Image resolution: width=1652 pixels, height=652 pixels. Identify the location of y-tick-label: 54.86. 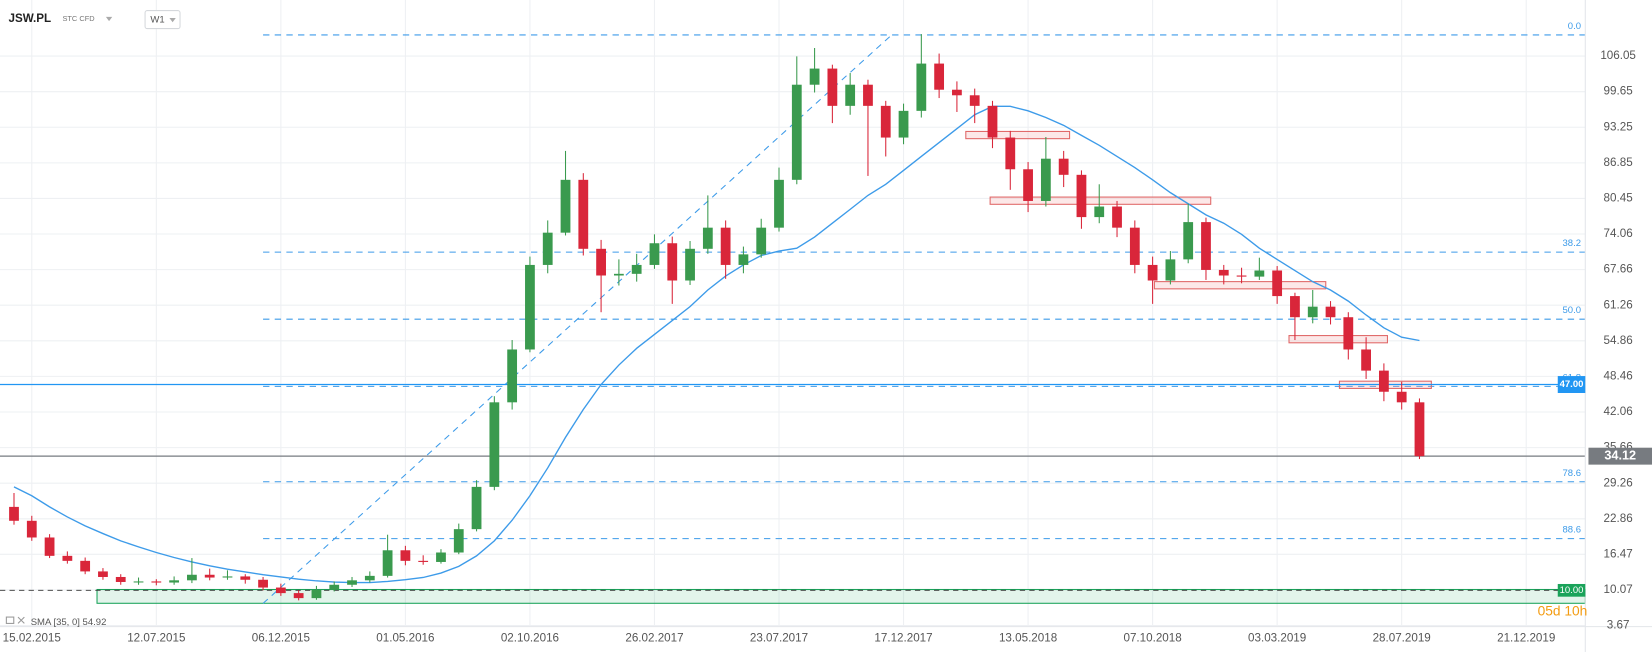
(1618, 340).